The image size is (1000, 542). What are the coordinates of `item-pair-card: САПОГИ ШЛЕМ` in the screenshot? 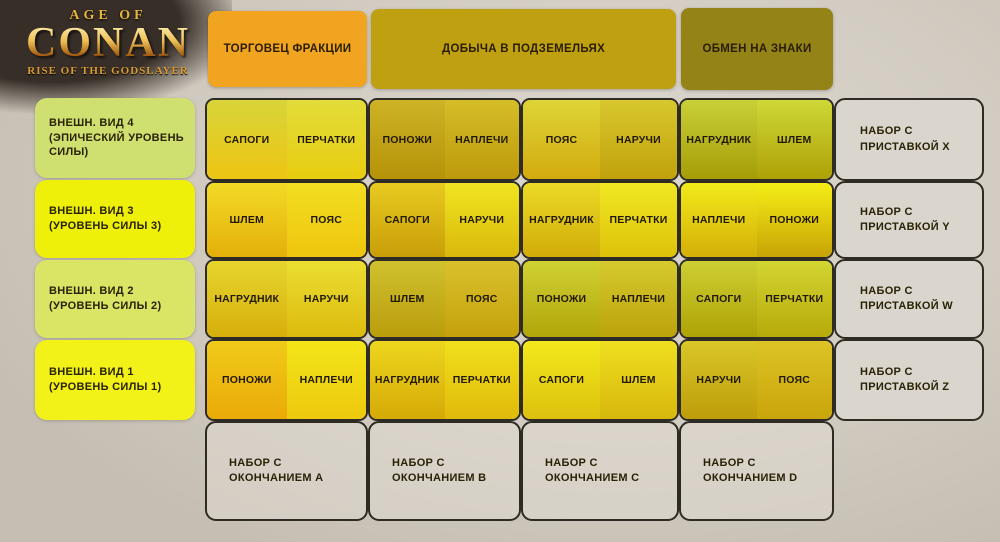 It's located at (600, 380).